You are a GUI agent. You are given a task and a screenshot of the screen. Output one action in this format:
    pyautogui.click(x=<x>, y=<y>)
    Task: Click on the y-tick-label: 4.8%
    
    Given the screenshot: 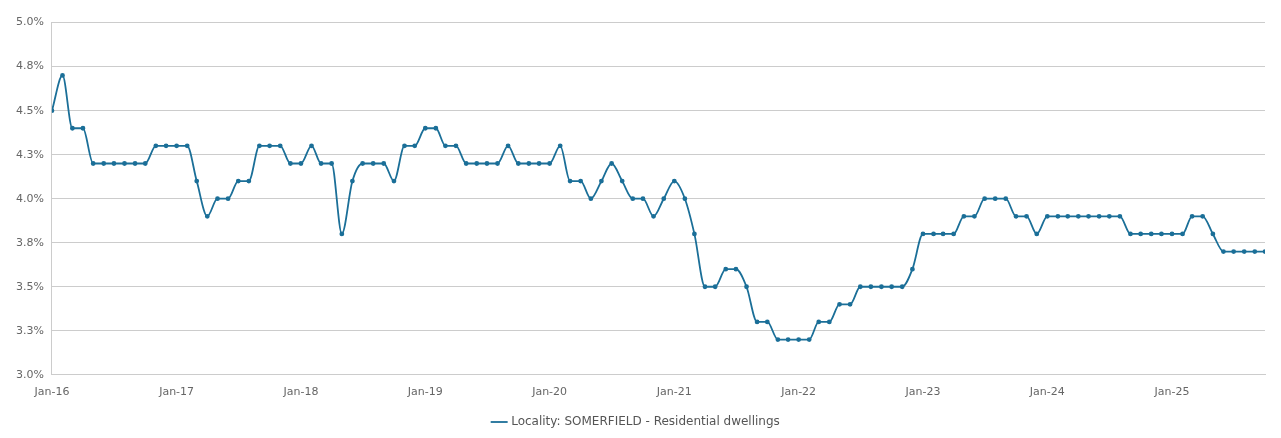 What is the action you would take?
    pyautogui.click(x=29, y=66)
    